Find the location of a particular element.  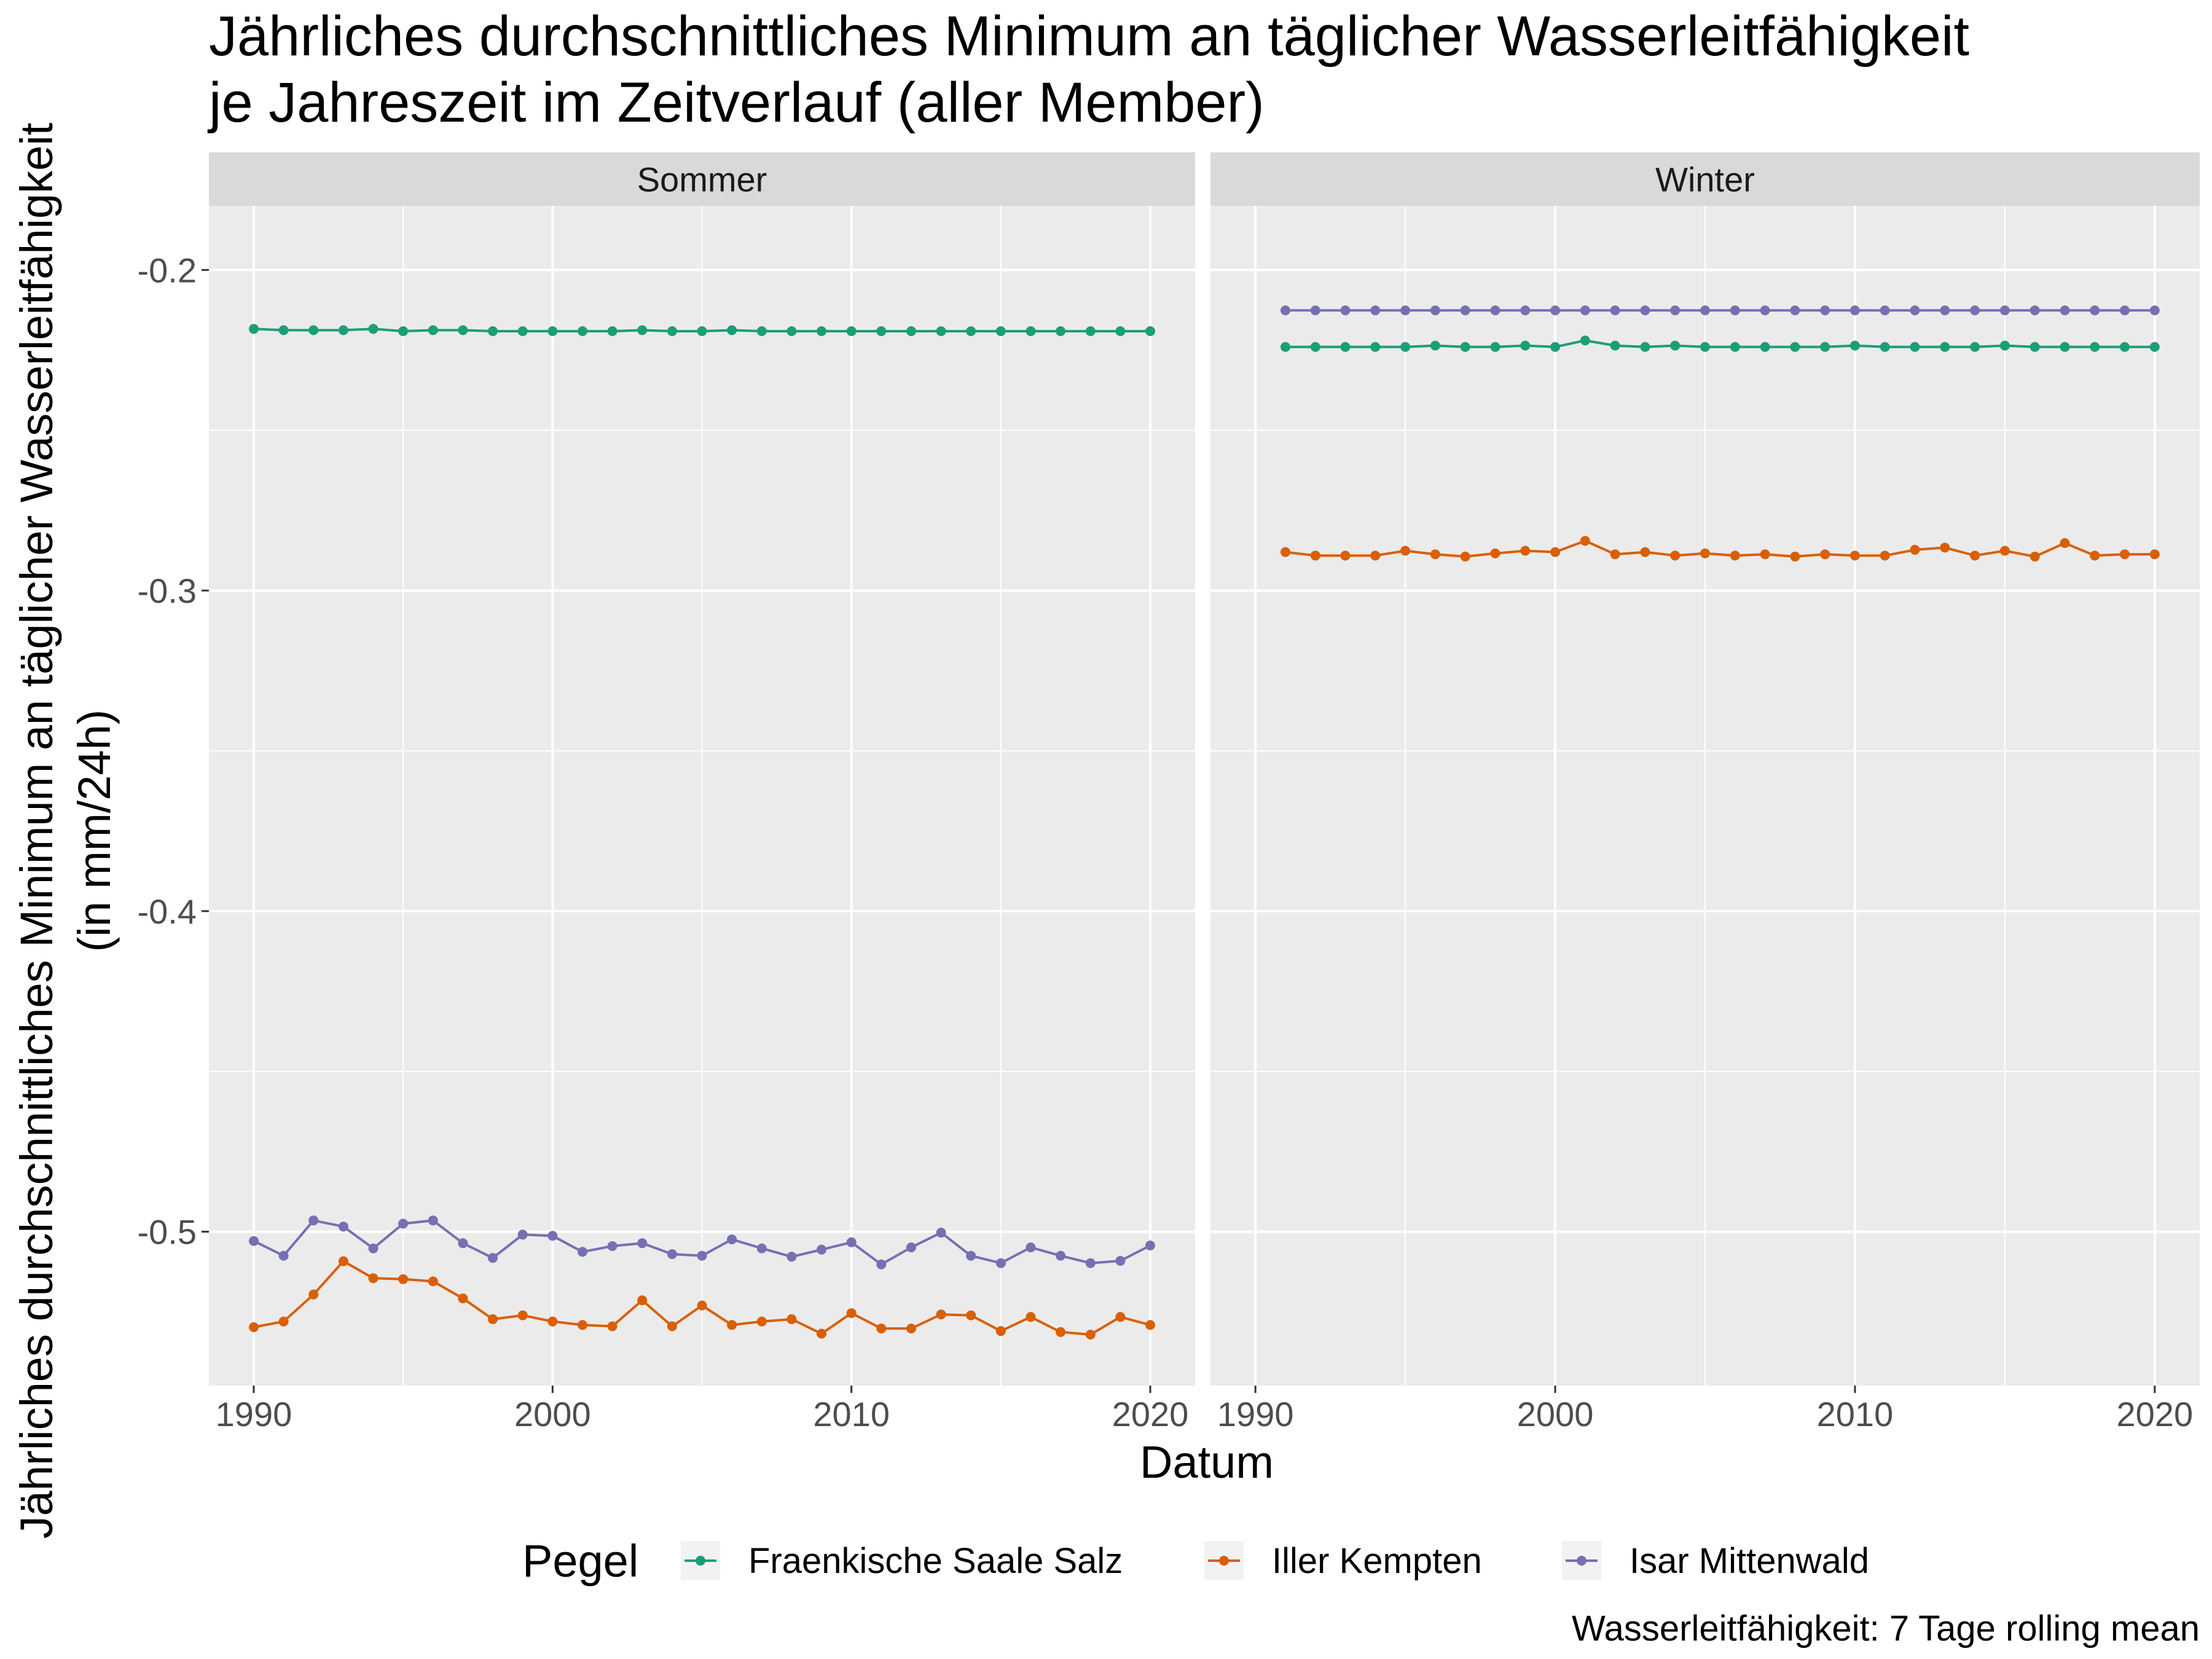

facet-strip-label: Winter is located at coordinates (1705, 179).